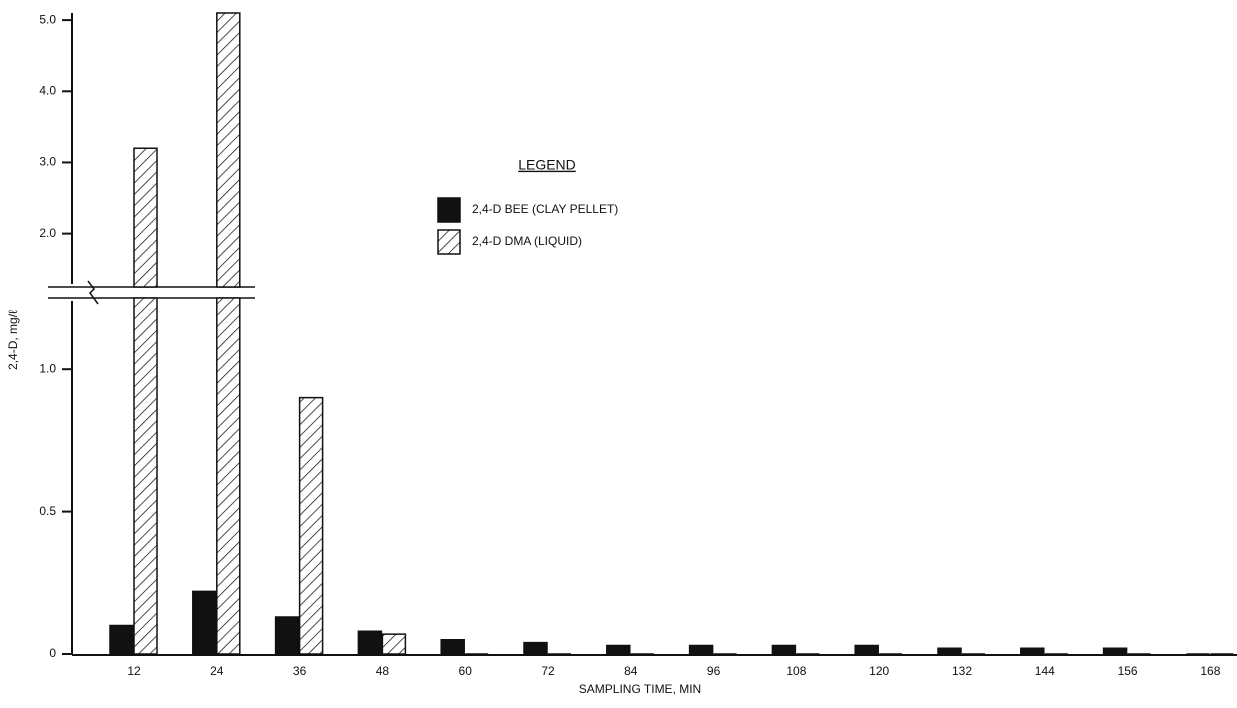  Describe the element at coordinates (714, 671) in the screenshot. I see `x-tick-label: 96` at that location.